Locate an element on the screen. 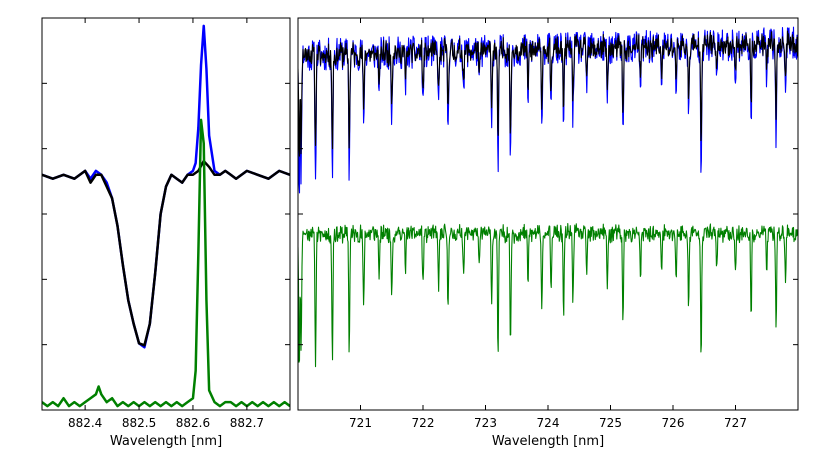 Image resolution: width=830 pixels, height=461 pixels. right-xtick-label: 723 is located at coordinates (485, 423).